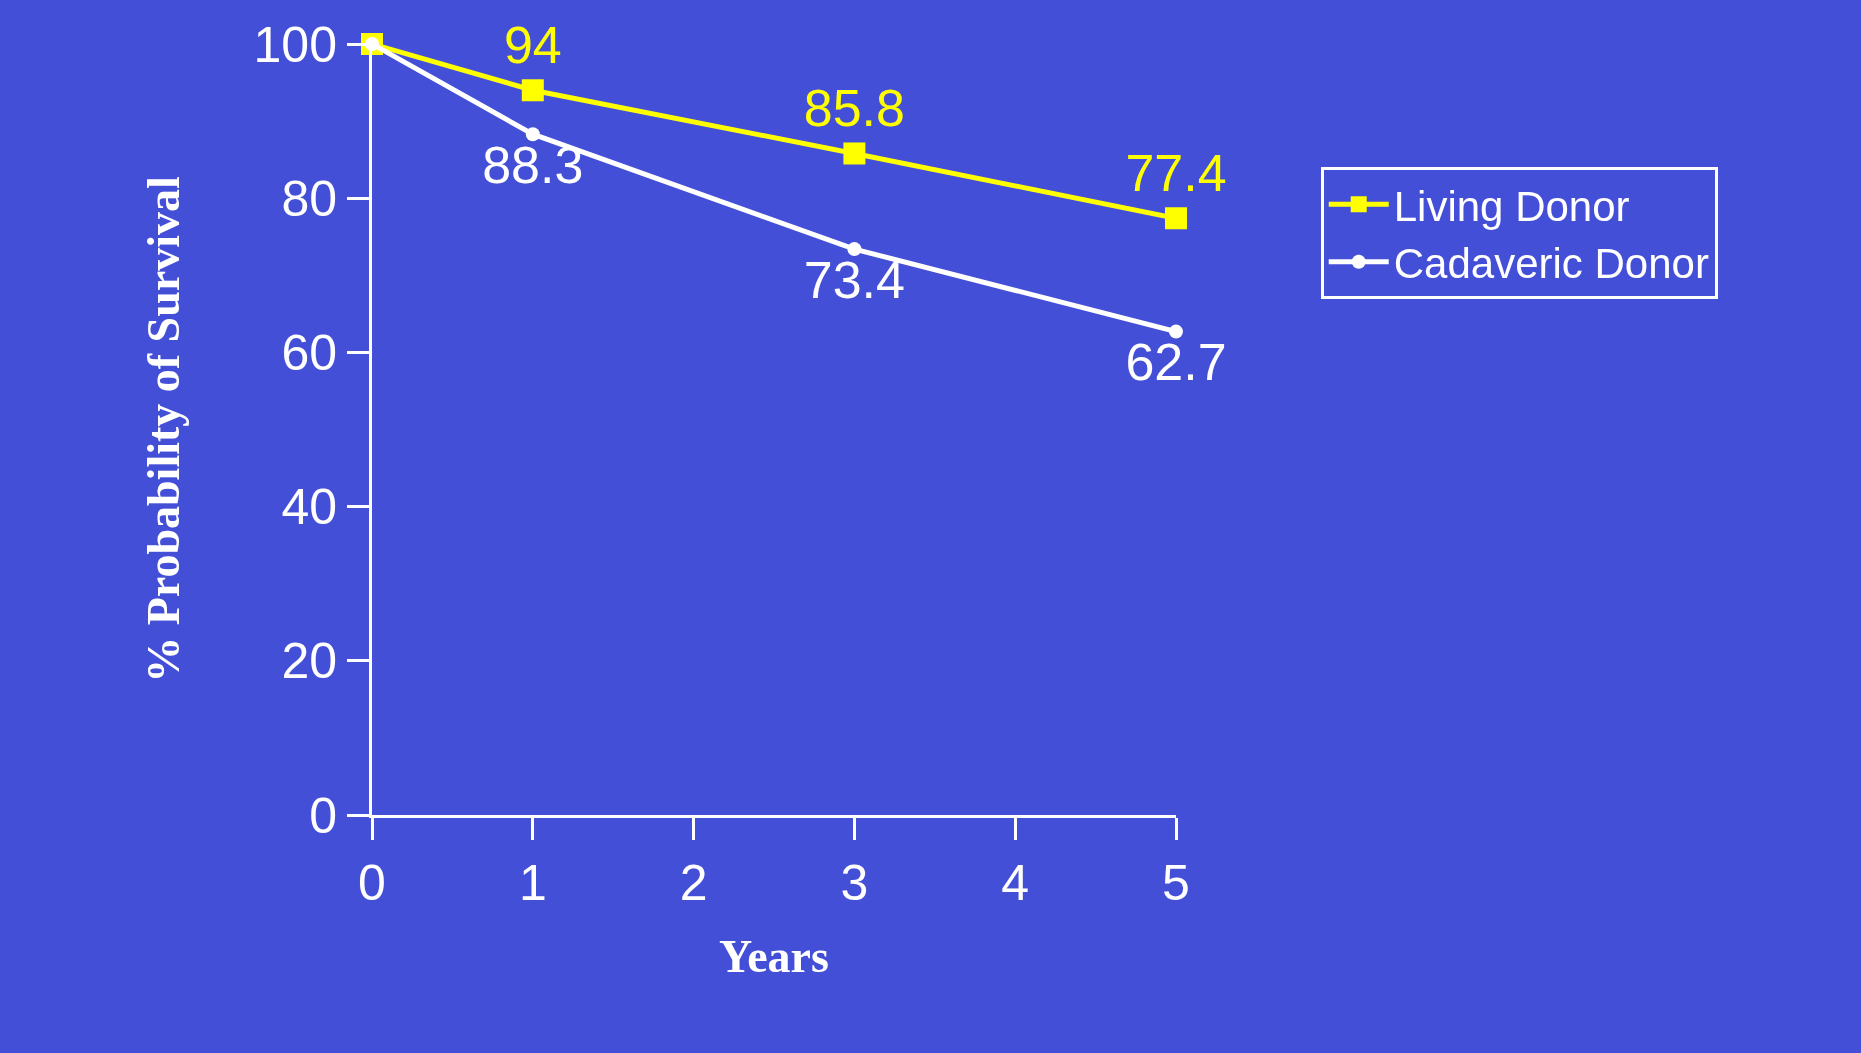 The image size is (1861, 1053). Describe the element at coordinates (693, 883) in the screenshot. I see `x-tick-label: 2` at that location.